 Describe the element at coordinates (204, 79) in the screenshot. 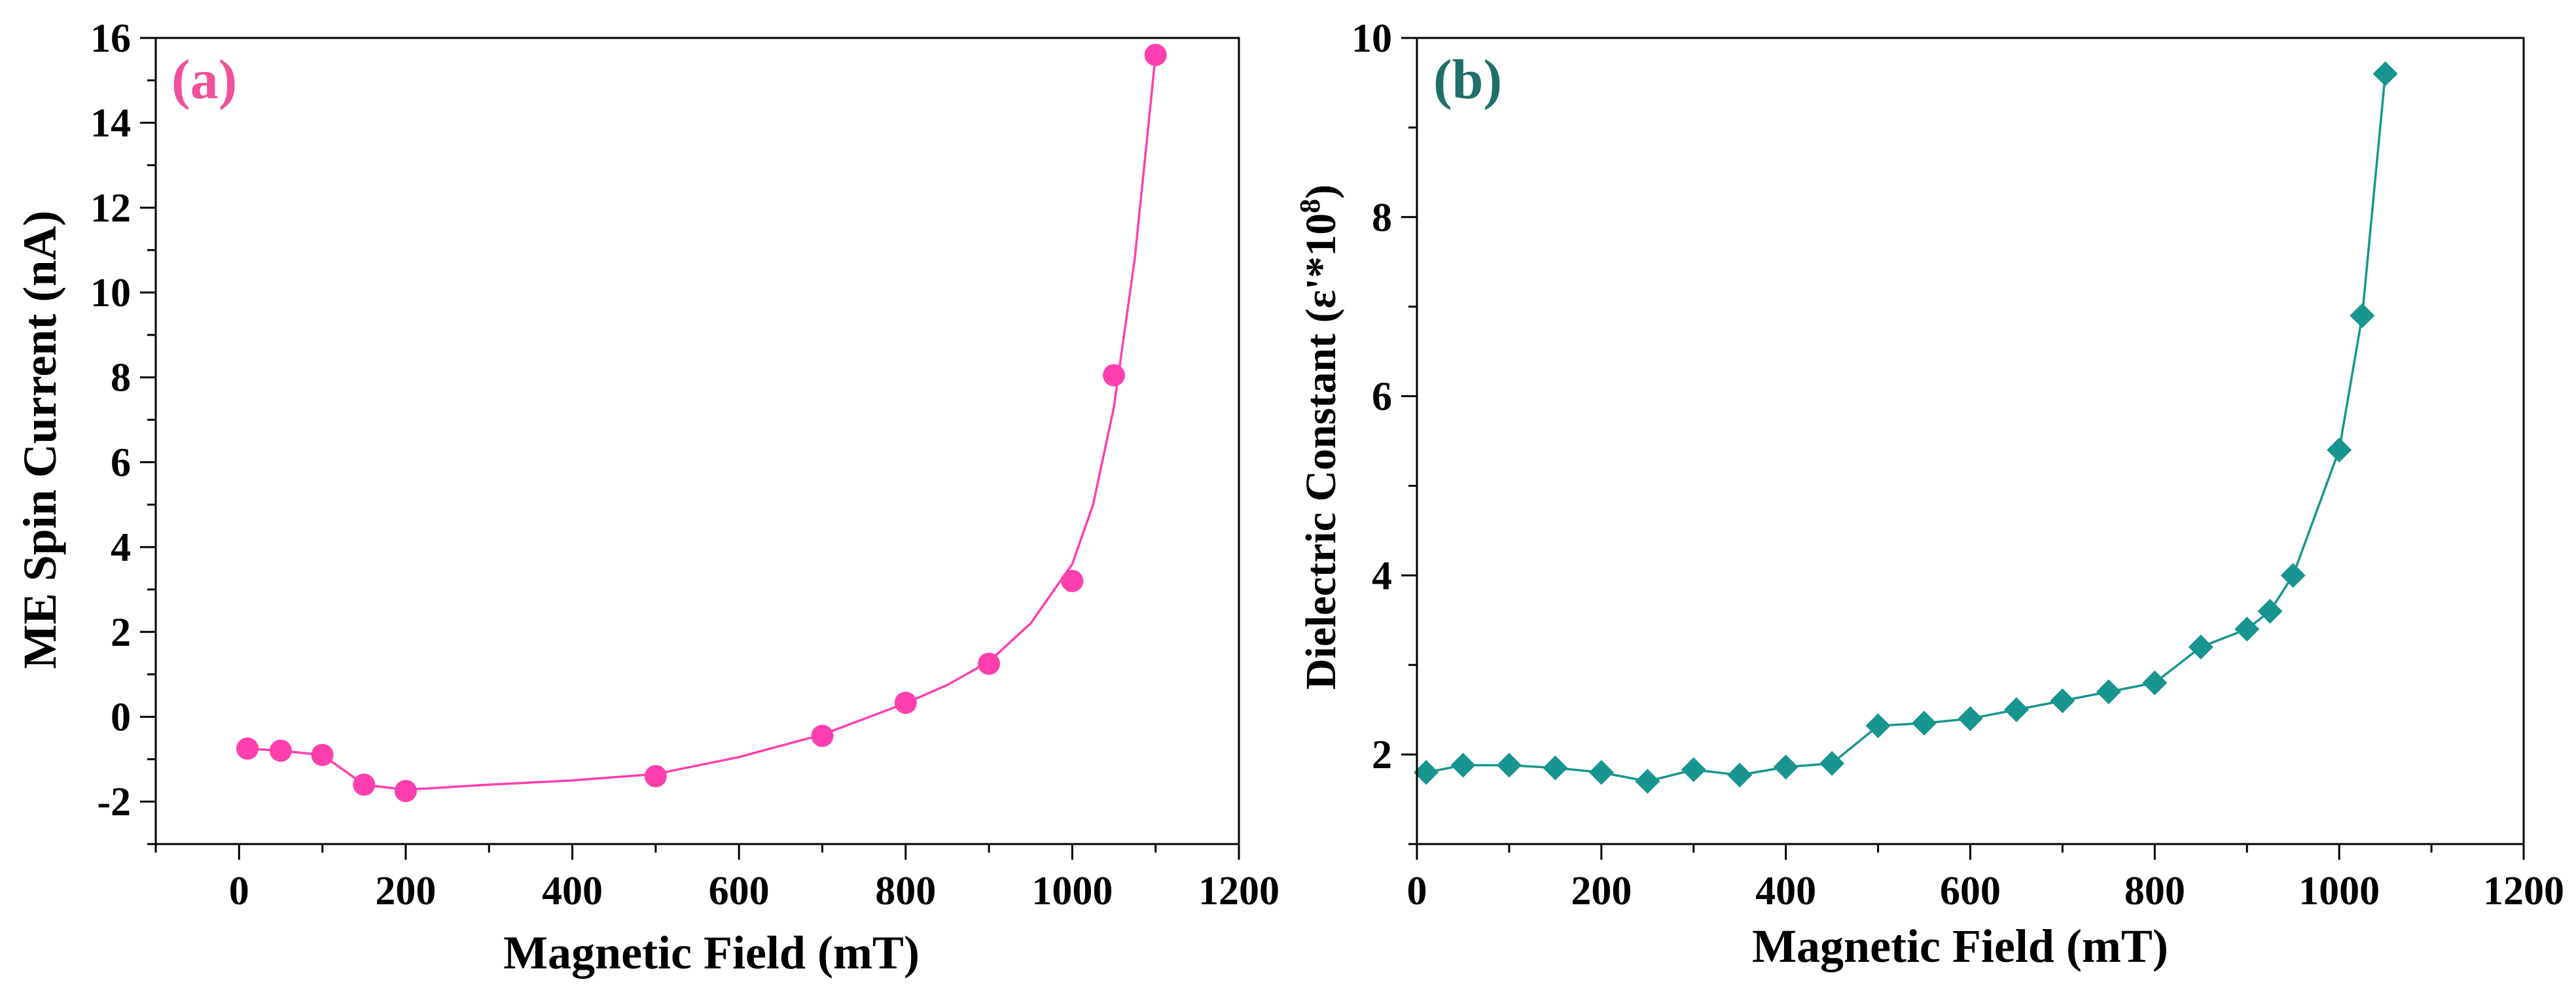

I see `panel-a-label: (a)` at that location.